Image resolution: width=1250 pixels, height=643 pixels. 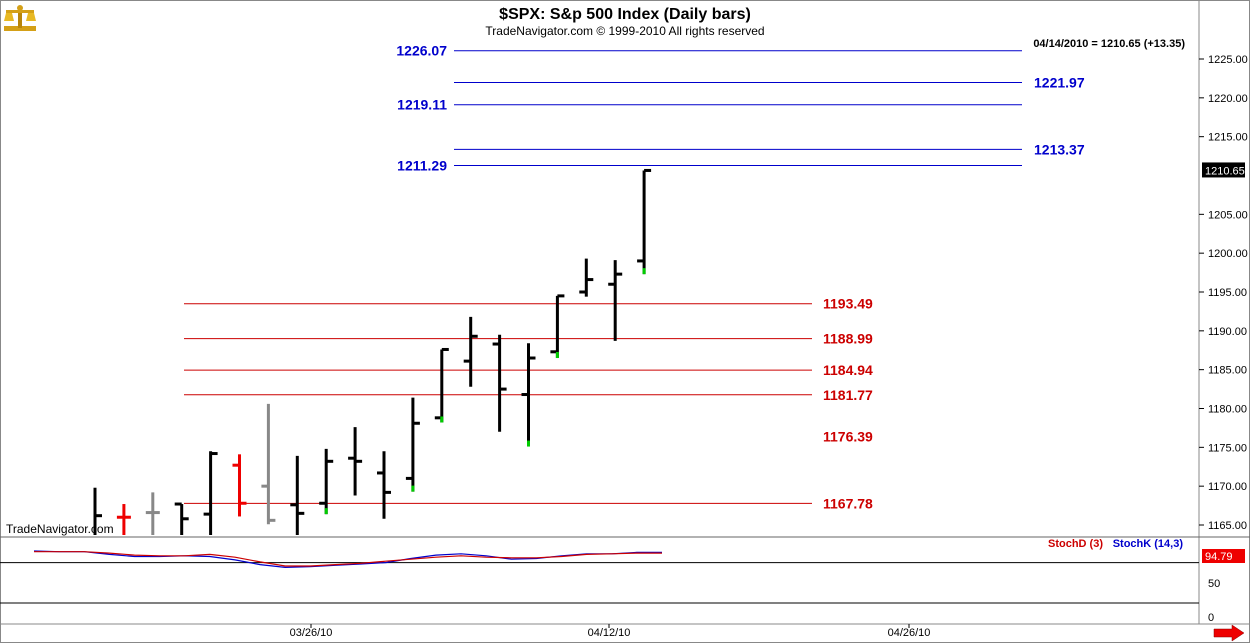 What do you see at coordinates (311, 633) in the screenshot?
I see `date-label: 03/26/10` at bounding box center [311, 633].